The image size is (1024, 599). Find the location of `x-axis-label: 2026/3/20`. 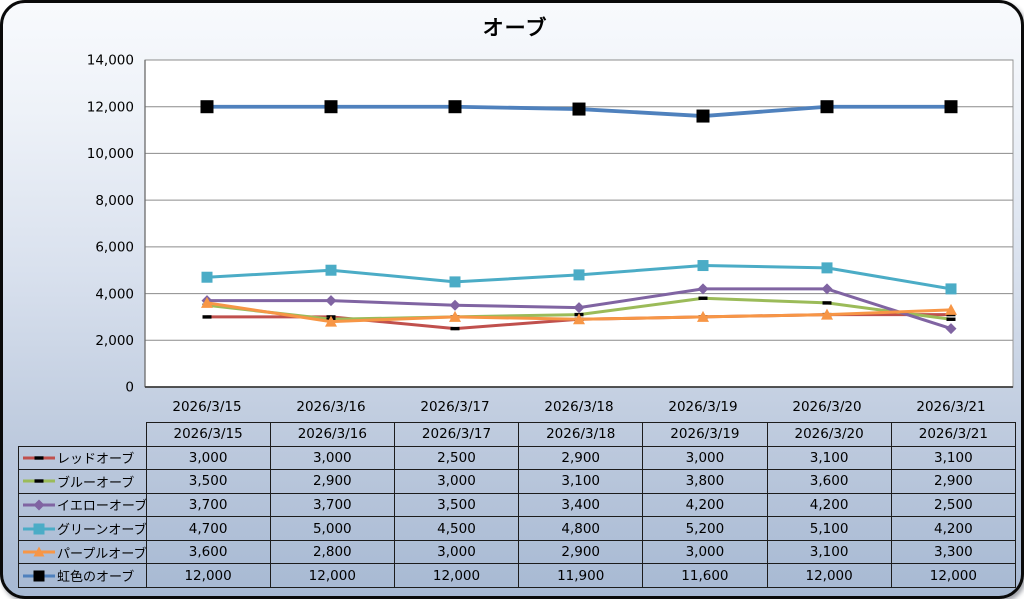

x-axis-label: 2026/3/20 is located at coordinates (826, 407).